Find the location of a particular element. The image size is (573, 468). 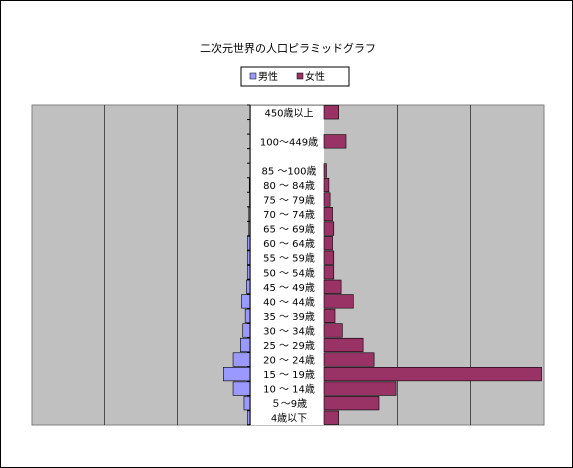

age-label: 450歳以上 is located at coordinates (288, 113).